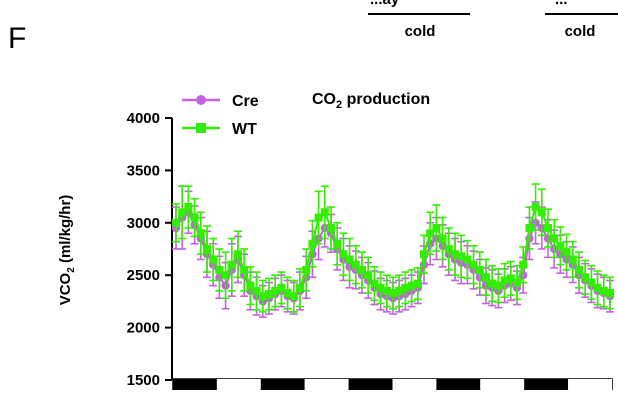  I want to click on svg-text: ...ay, so click(385, 4).